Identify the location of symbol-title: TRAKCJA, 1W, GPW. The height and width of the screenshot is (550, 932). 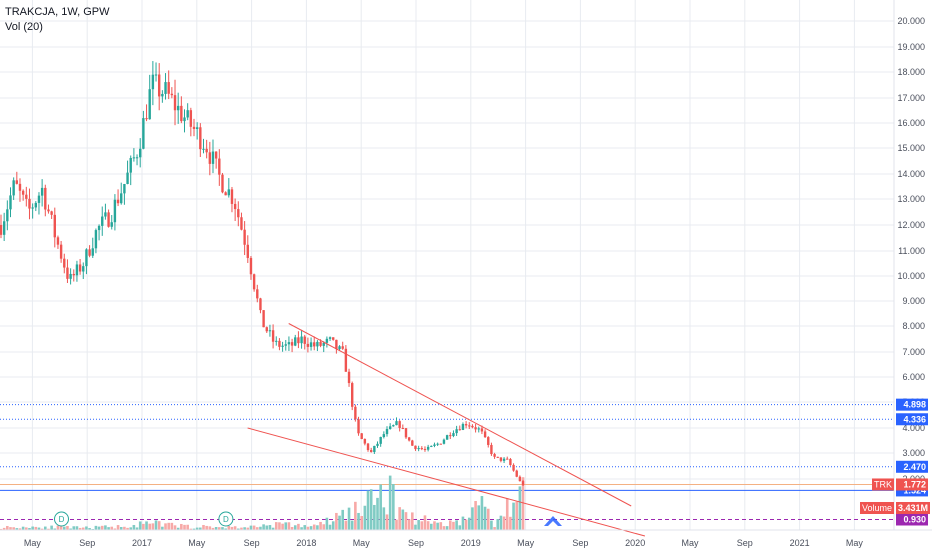
(57, 12).